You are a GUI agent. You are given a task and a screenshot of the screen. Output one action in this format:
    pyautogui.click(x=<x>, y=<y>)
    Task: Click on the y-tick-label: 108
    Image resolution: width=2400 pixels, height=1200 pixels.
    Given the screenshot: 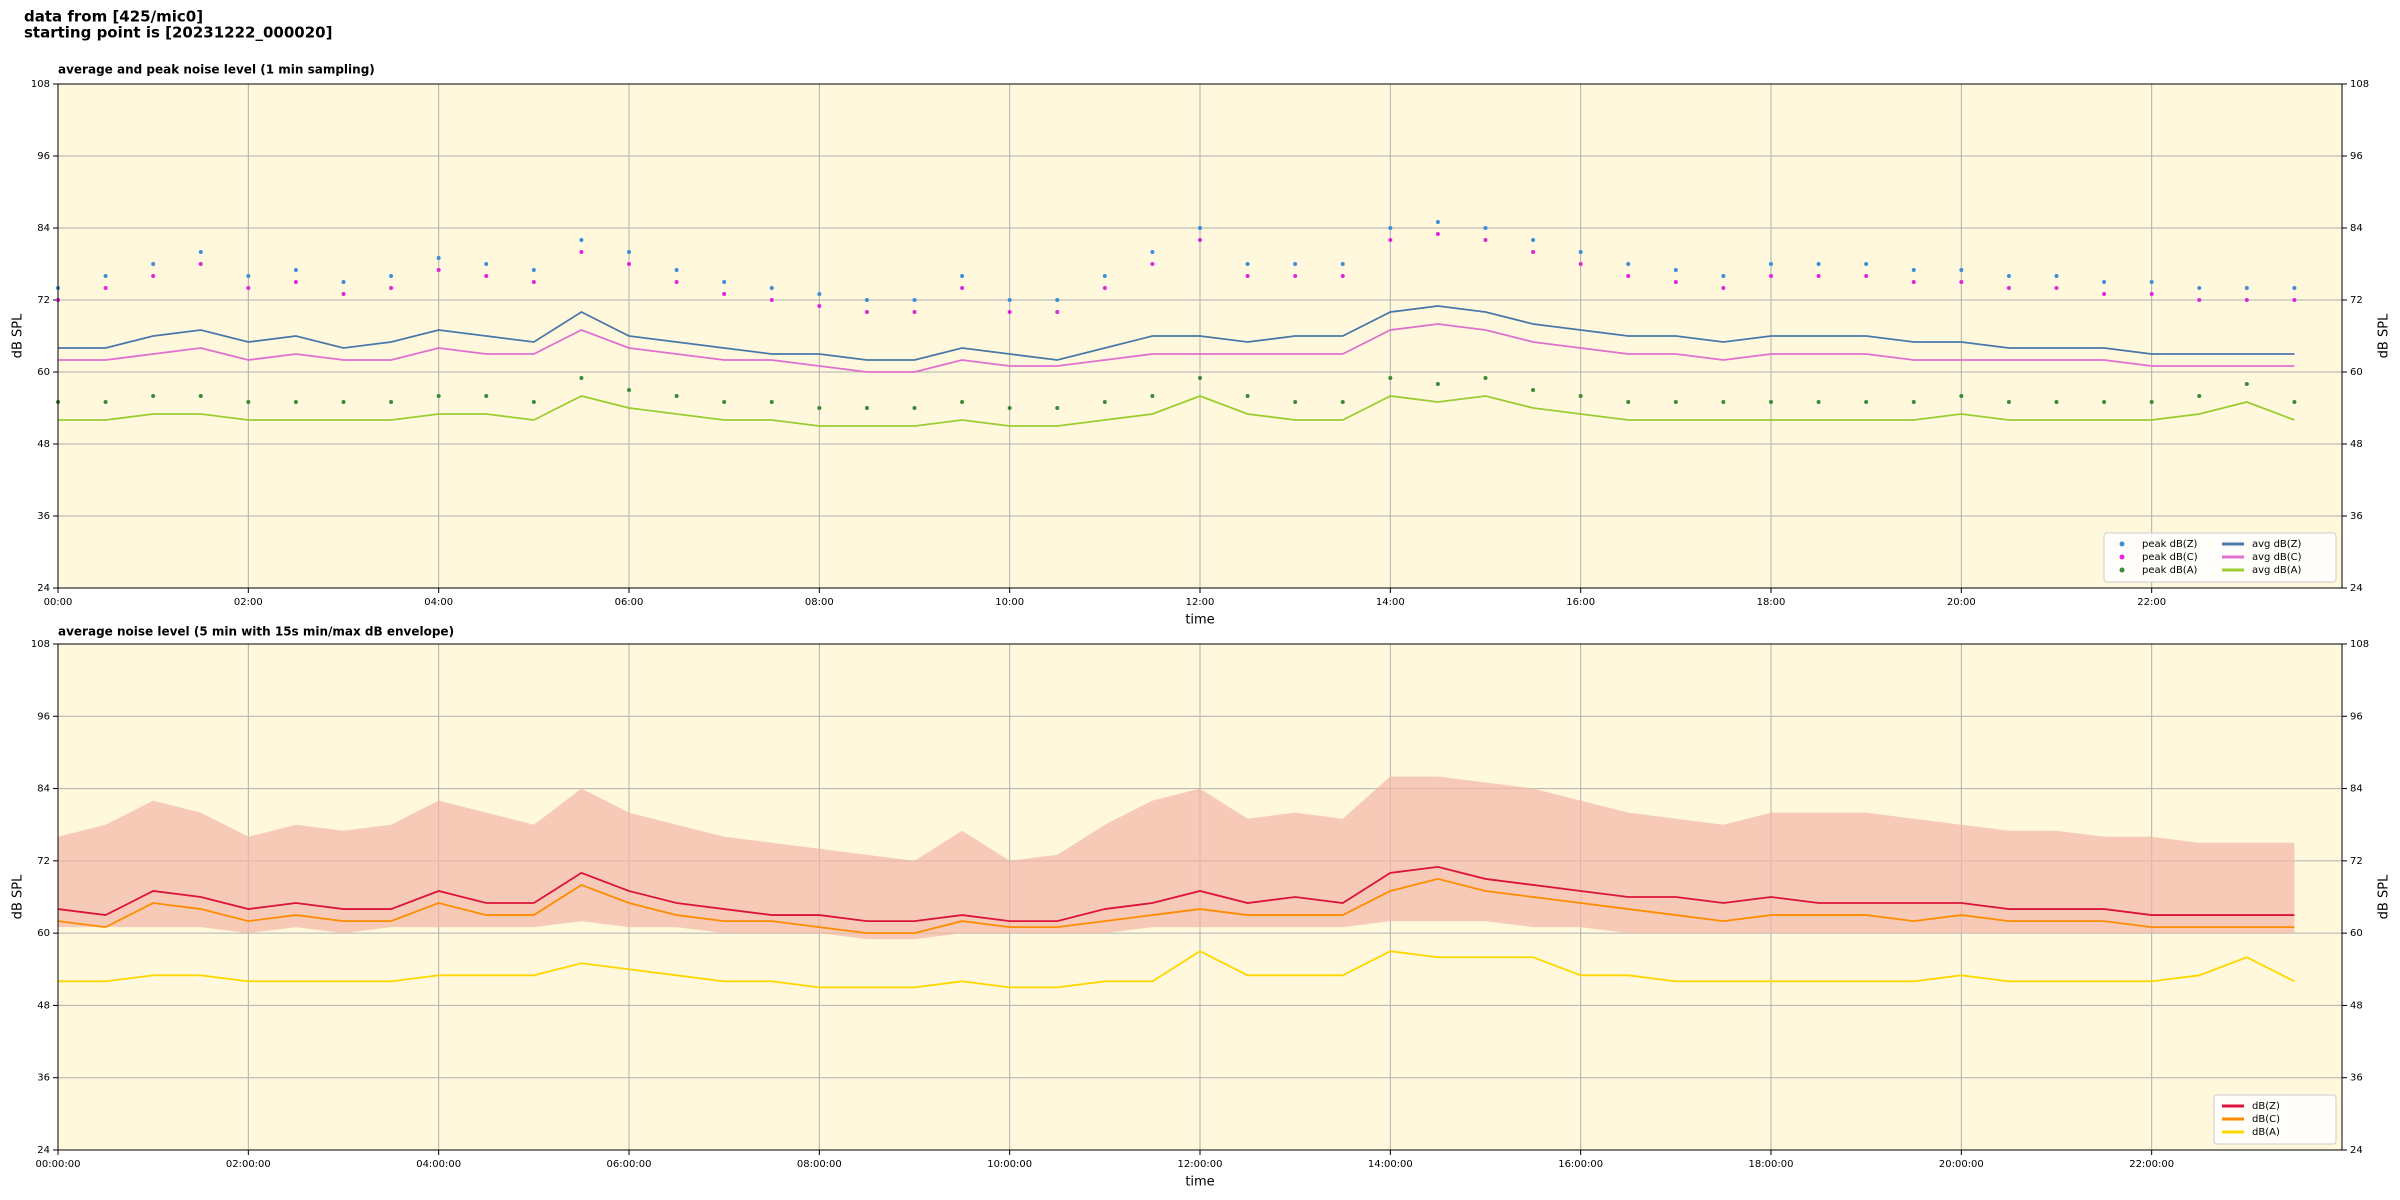 What is the action you would take?
    pyautogui.click(x=40, y=644)
    